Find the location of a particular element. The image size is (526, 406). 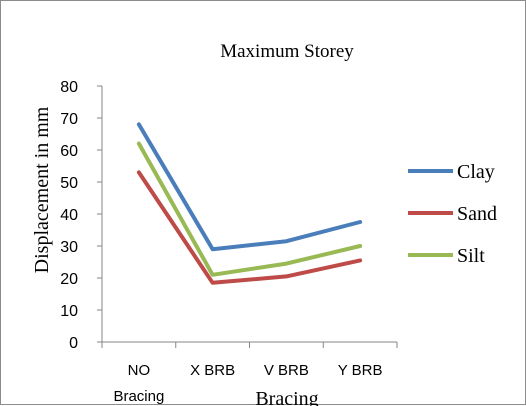

x-axis-ticks: NO Bracing X BRB V BRB Y BRB is located at coordinates (249, 373).